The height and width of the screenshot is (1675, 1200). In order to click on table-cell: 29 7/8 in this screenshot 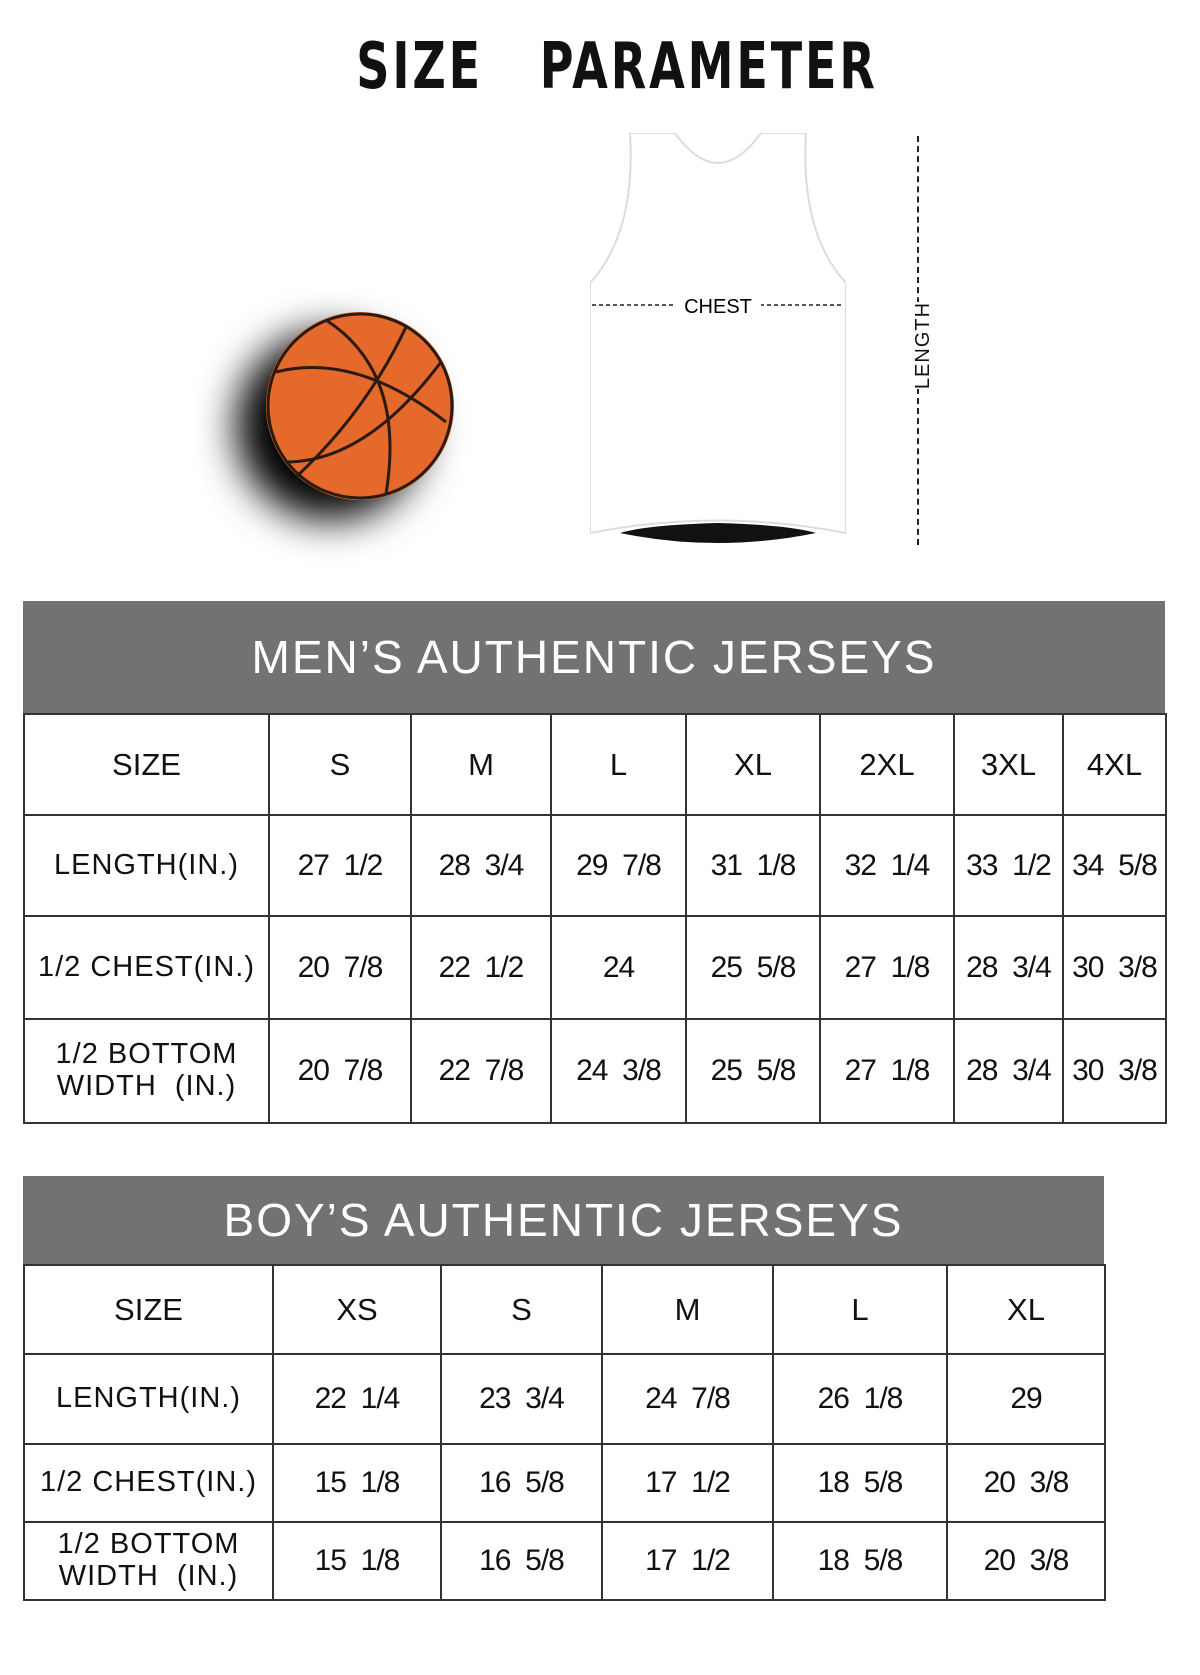, I will do `click(618, 865)`.